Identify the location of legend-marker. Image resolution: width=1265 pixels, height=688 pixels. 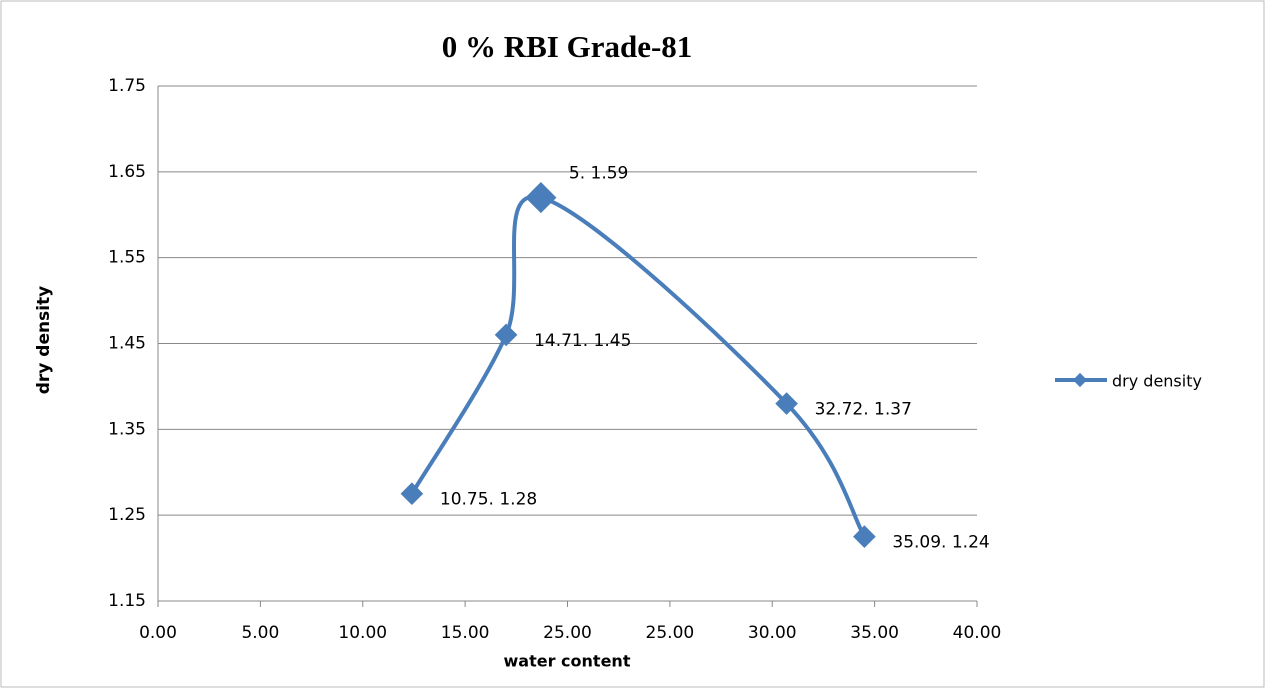
(1080, 380).